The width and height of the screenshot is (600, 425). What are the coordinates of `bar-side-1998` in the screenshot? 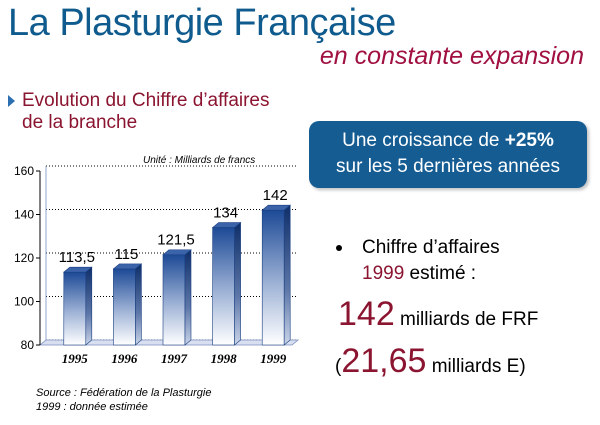 It's located at (237, 283).